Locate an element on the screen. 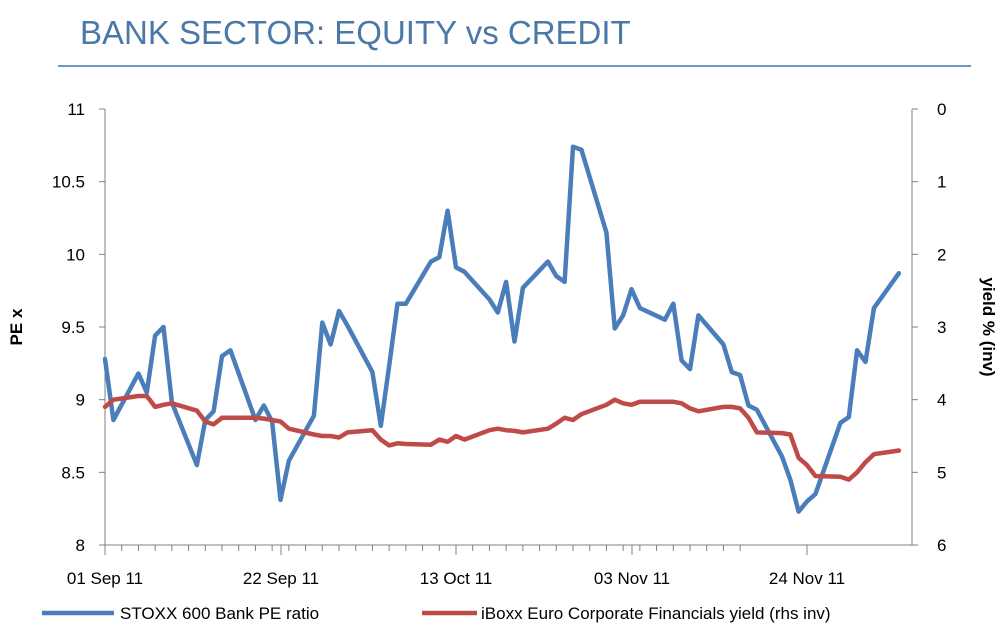 The width and height of the screenshot is (1000, 641). x-tick-label: 03 Nov 11 is located at coordinates (632, 578).